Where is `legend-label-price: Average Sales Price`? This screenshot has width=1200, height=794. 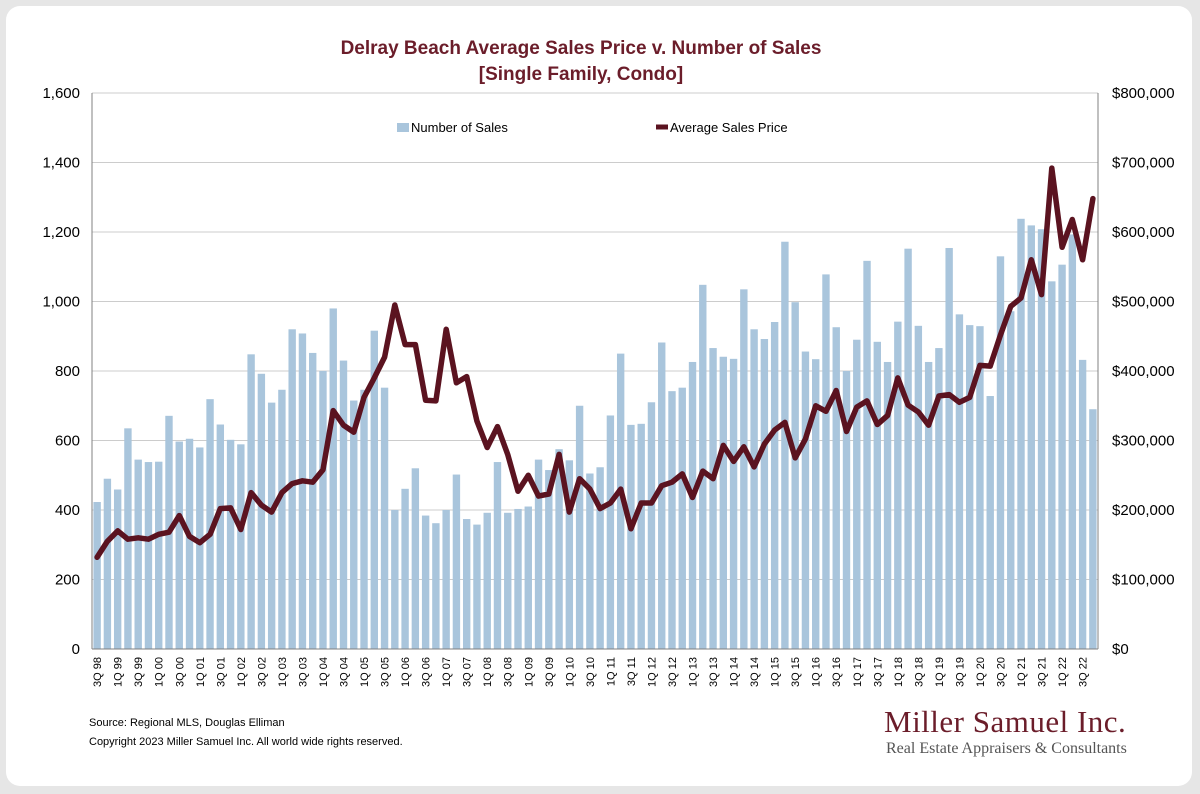
legend-label-price: Average Sales Price is located at coordinates (729, 127).